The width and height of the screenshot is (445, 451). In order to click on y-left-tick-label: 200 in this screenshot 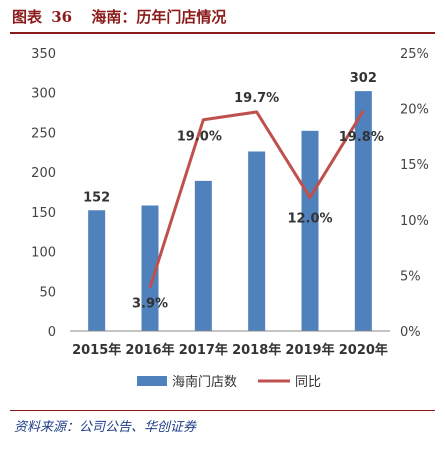, I will do `click(43, 173)`.